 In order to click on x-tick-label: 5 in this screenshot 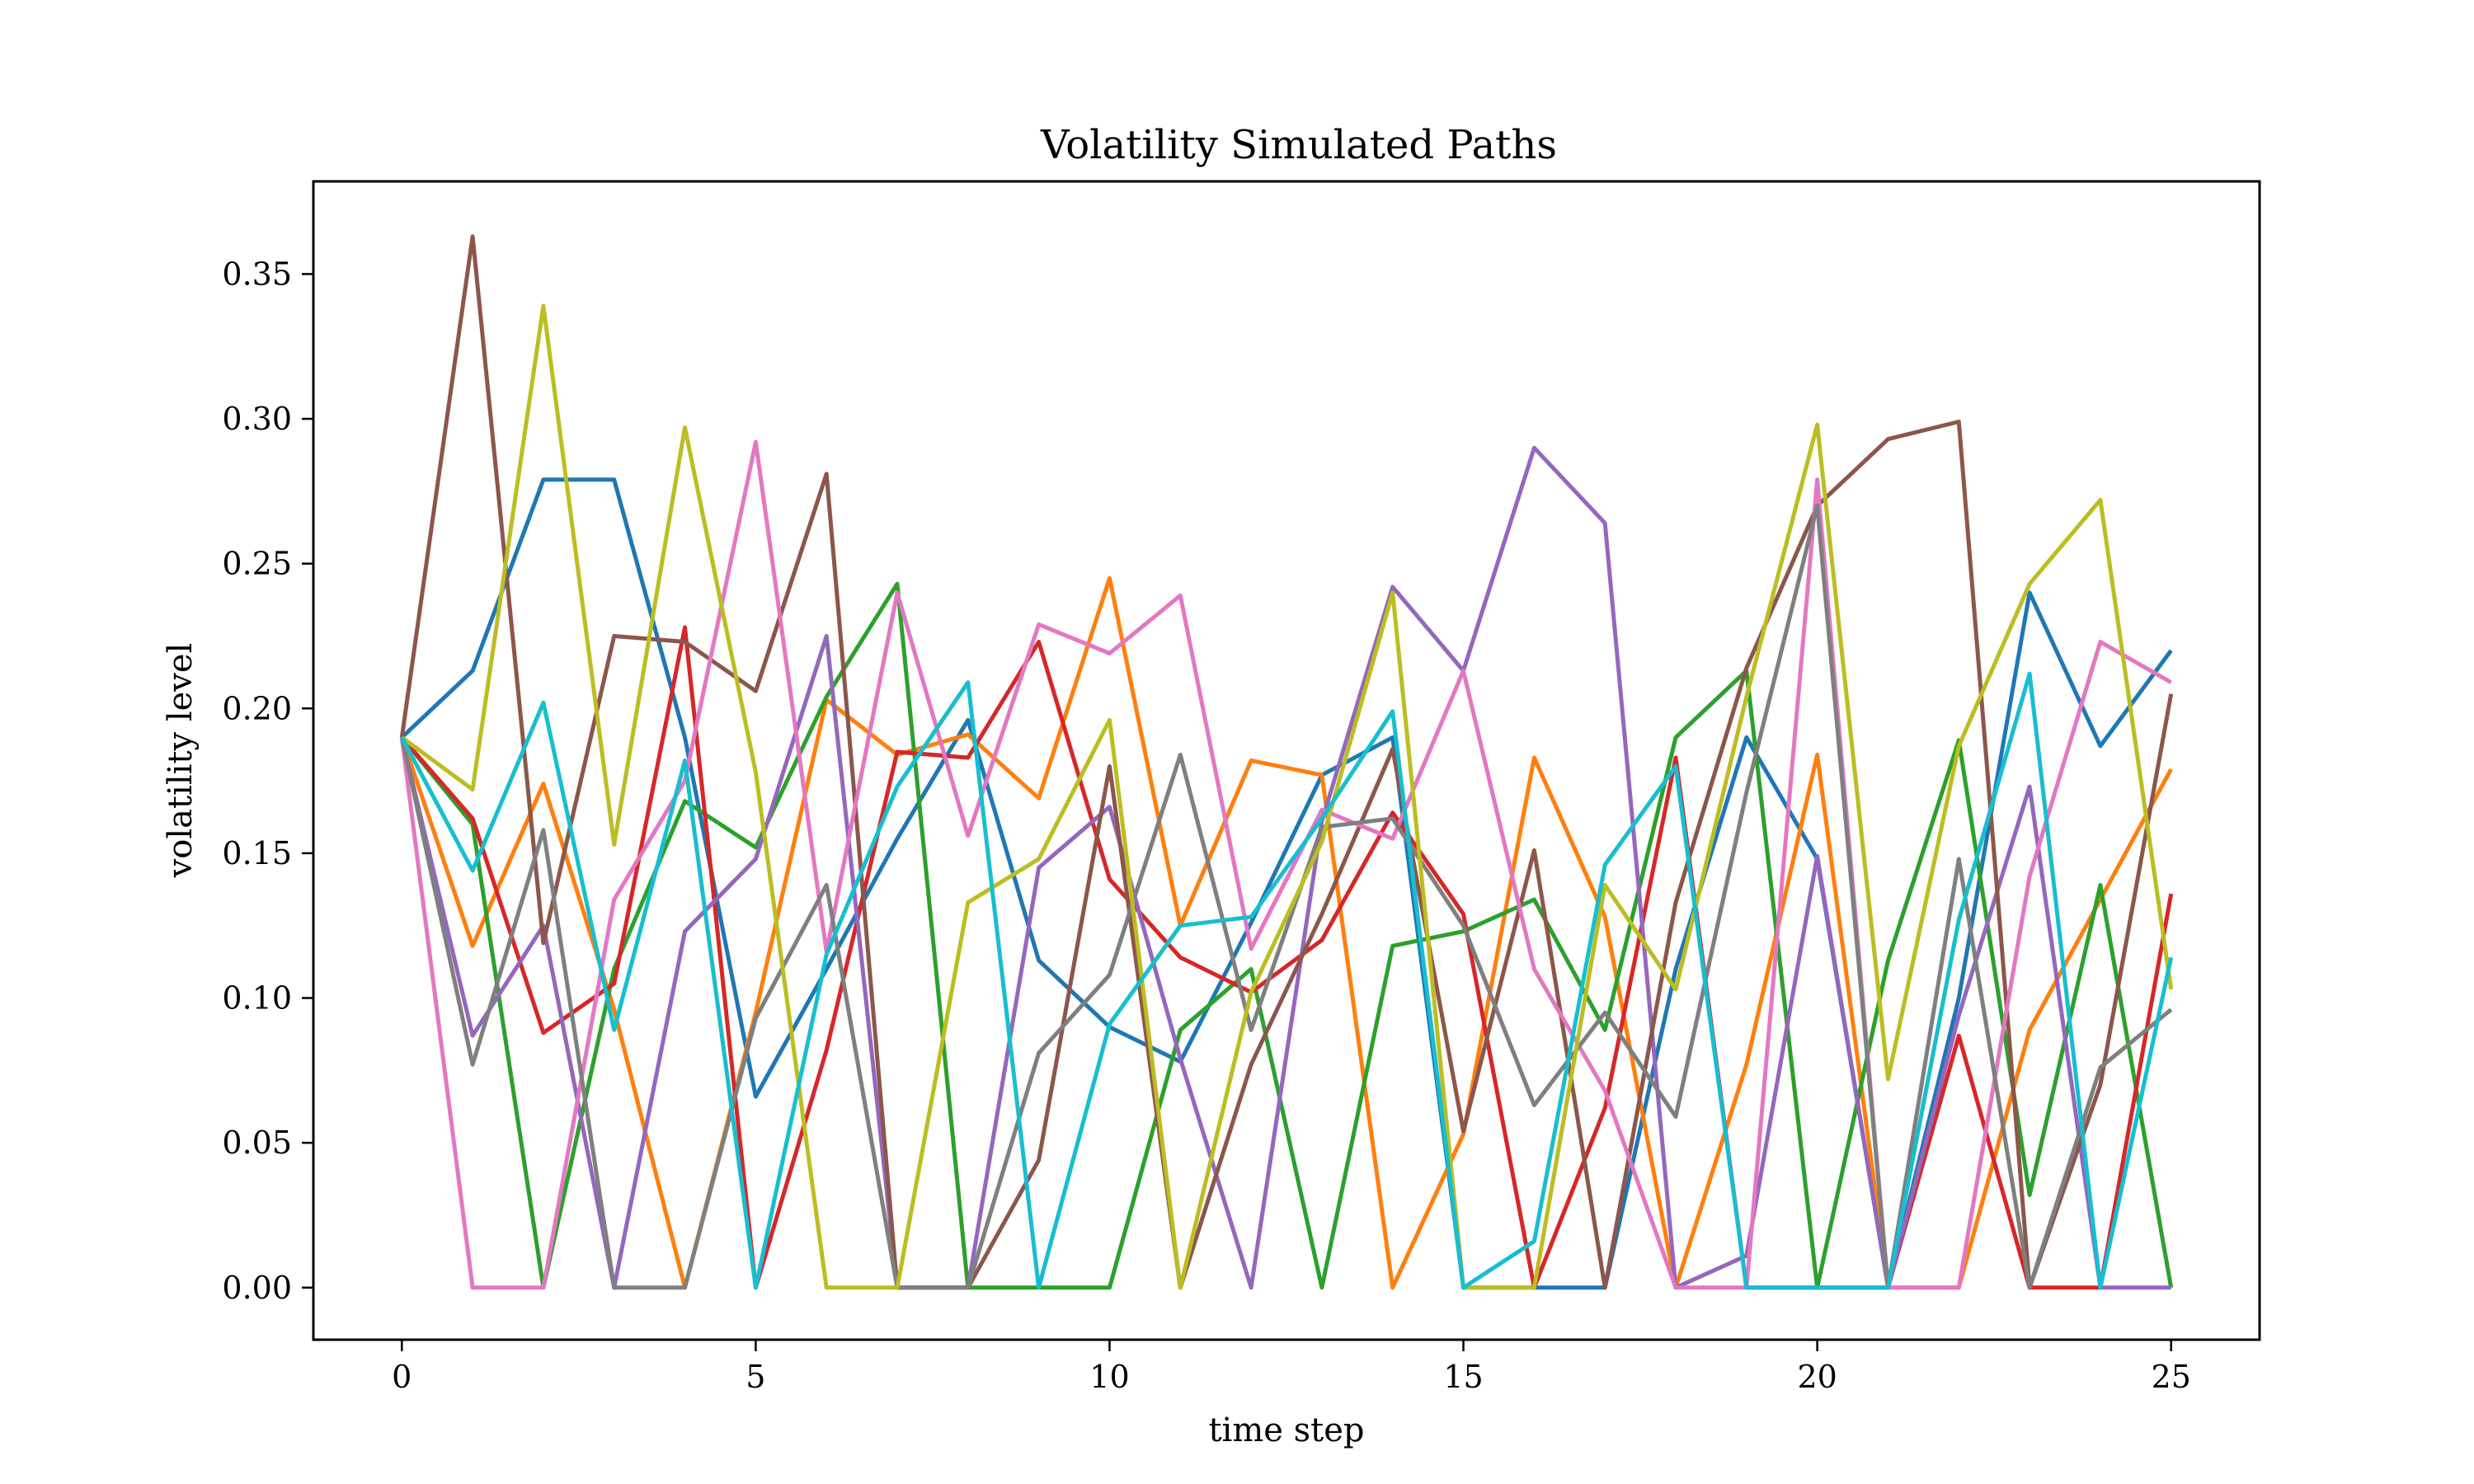, I will do `click(755, 1377)`.